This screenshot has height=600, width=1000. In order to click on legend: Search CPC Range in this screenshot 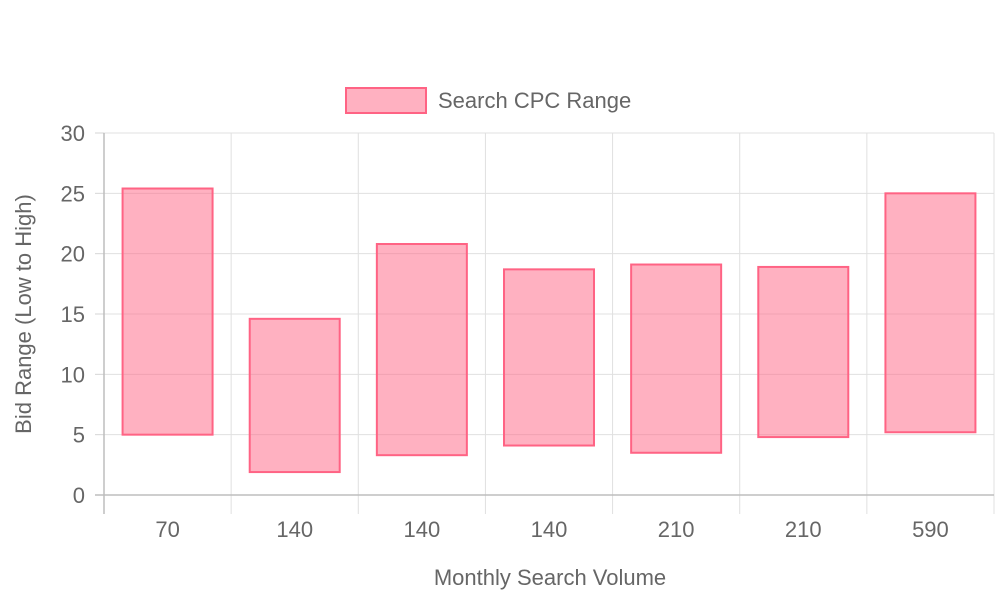, I will do `click(488, 100)`.